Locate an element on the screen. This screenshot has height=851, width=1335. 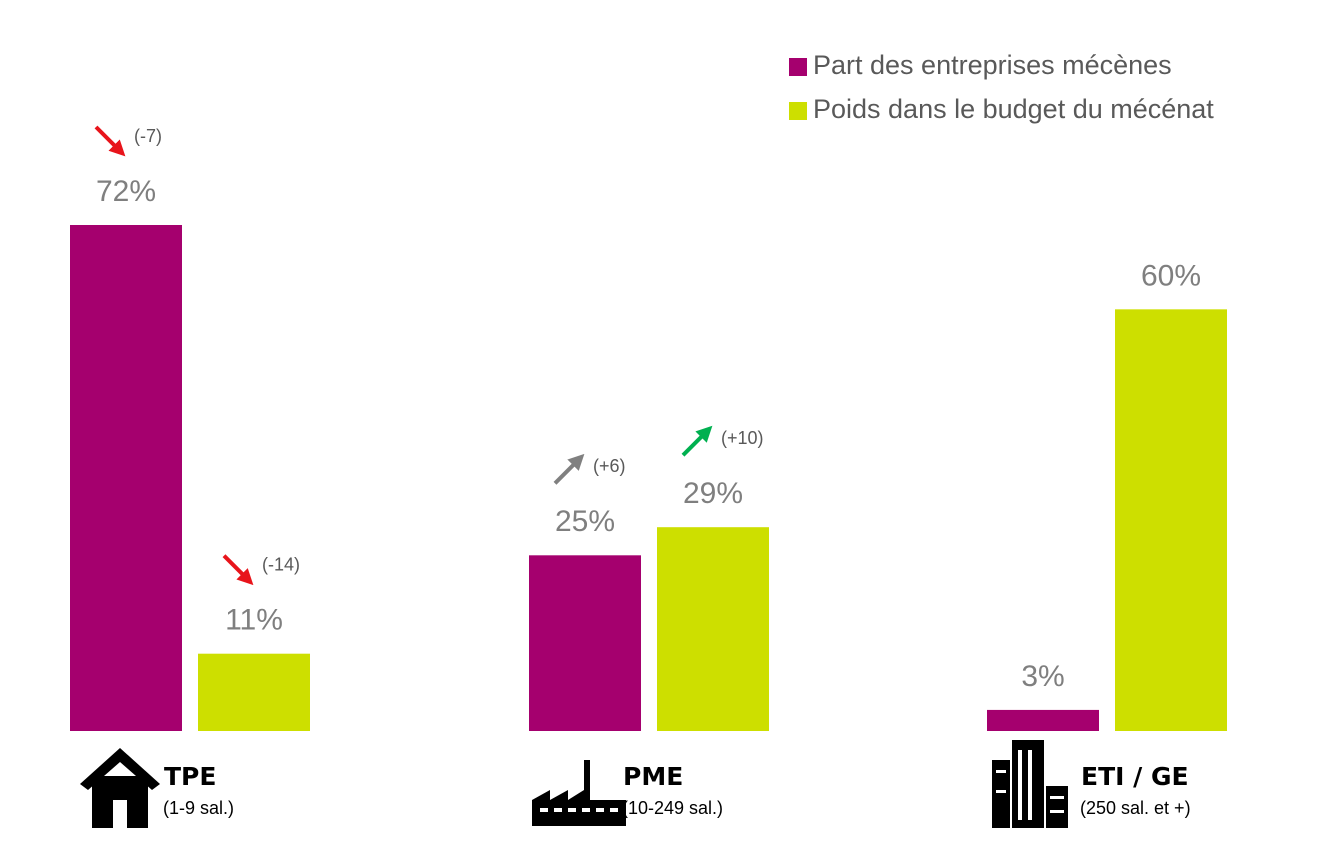
house-icon is located at coordinates (120, 788).